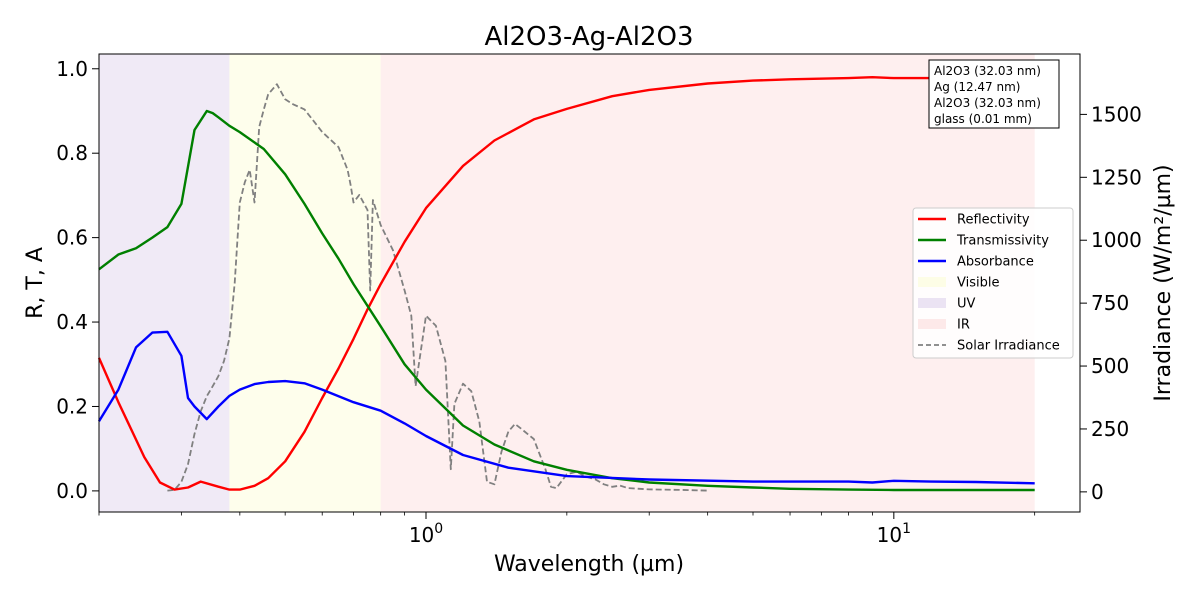 The height and width of the screenshot is (600, 1200). I want to click on y-tick-label: 1.0, so click(72, 69).